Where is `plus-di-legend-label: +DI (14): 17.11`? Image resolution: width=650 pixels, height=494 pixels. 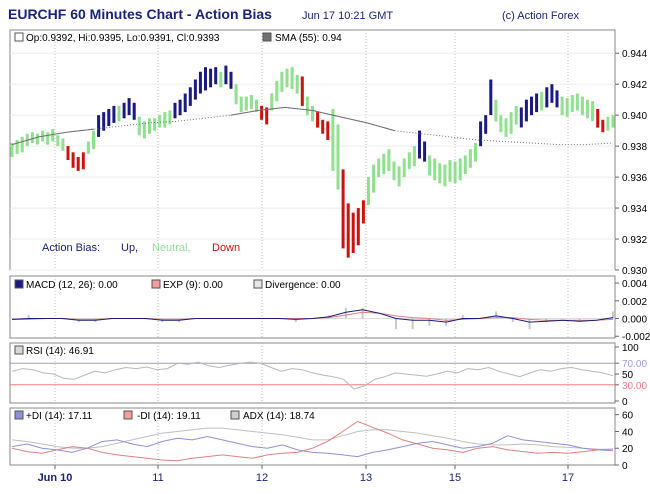 plus-di-legend-label: +DI (14): 17.11 is located at coordinates (59, 416).